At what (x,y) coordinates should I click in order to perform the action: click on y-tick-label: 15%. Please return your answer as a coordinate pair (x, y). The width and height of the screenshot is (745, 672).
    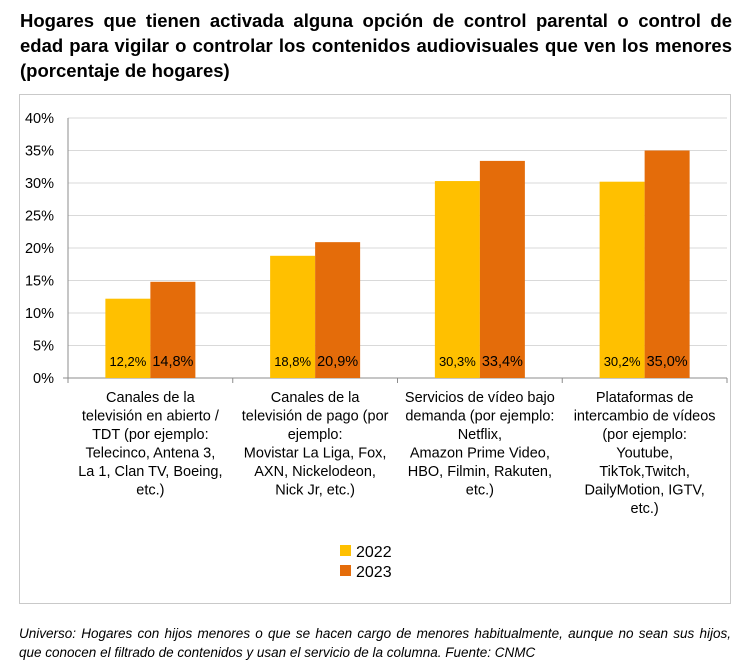
    Looking at the image, I should click on (39, 282).